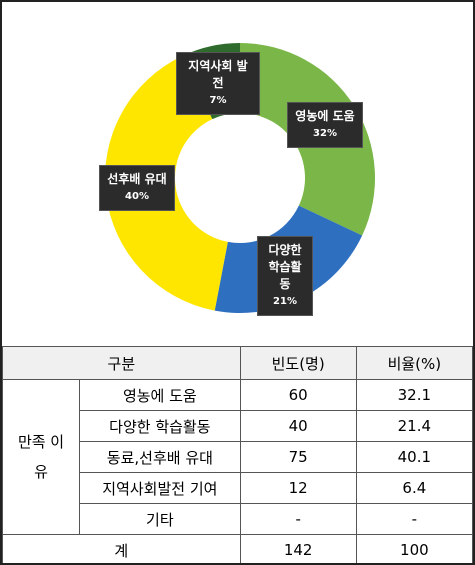  I want to click on label-value: 21%, so click(285, 301).